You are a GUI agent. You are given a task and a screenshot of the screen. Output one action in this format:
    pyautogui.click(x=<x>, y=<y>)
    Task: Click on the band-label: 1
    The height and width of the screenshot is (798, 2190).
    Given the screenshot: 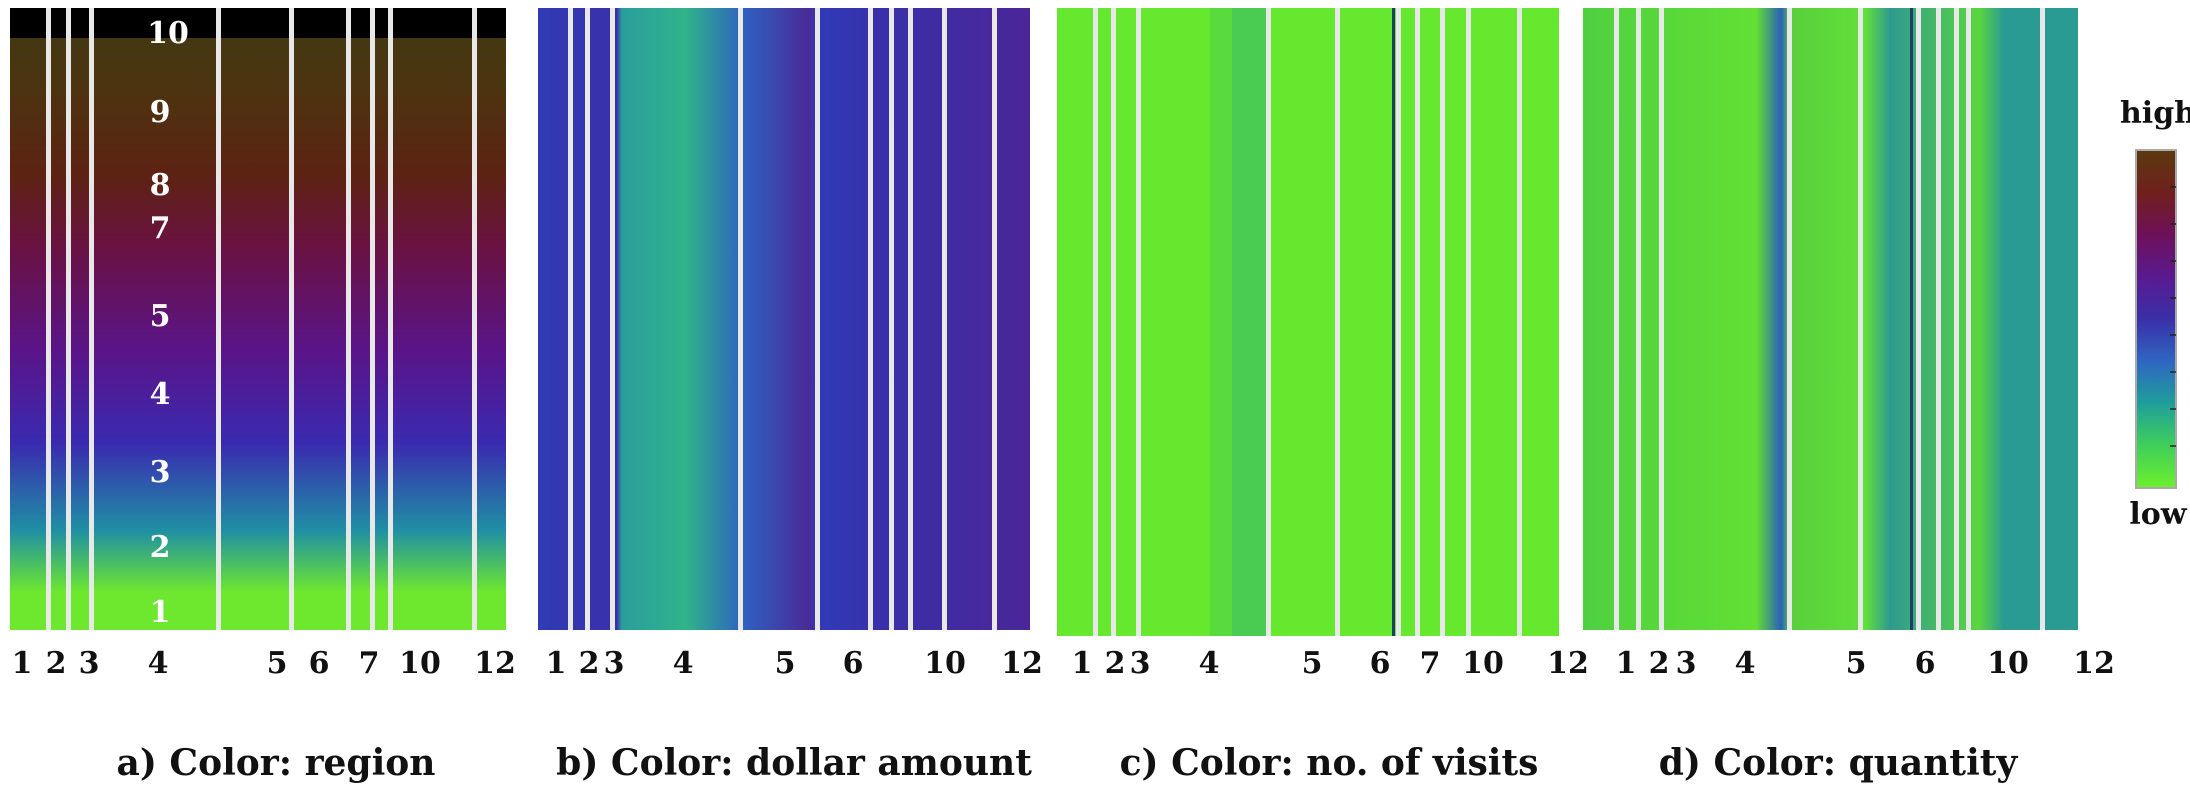 What is the action you would take?
    pyautogui.click(x=160, y=612)
    